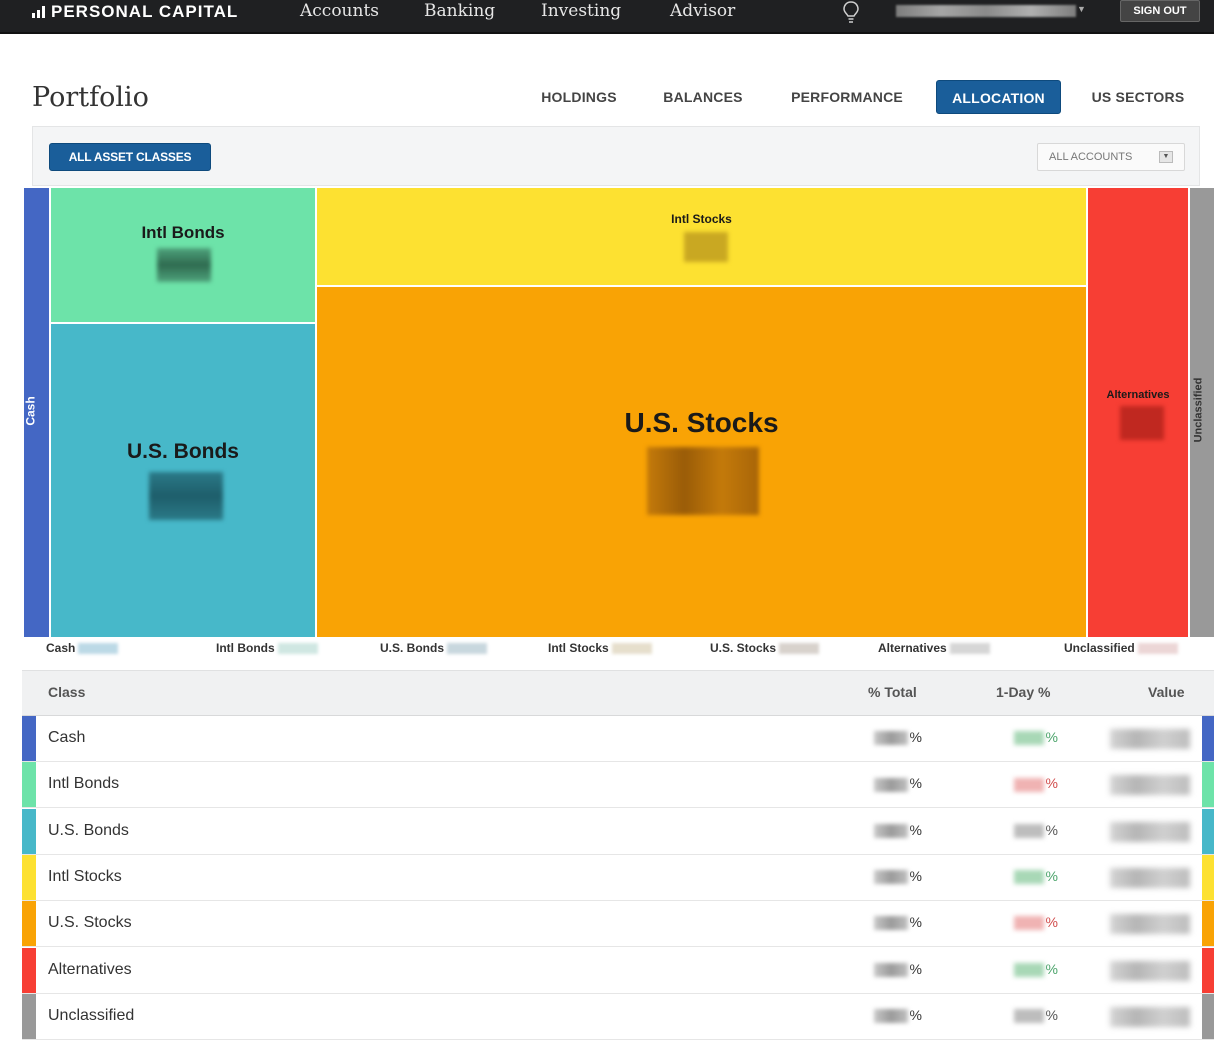  I want to click on tab-holdings: HOLDINGS, so click(579, 97).